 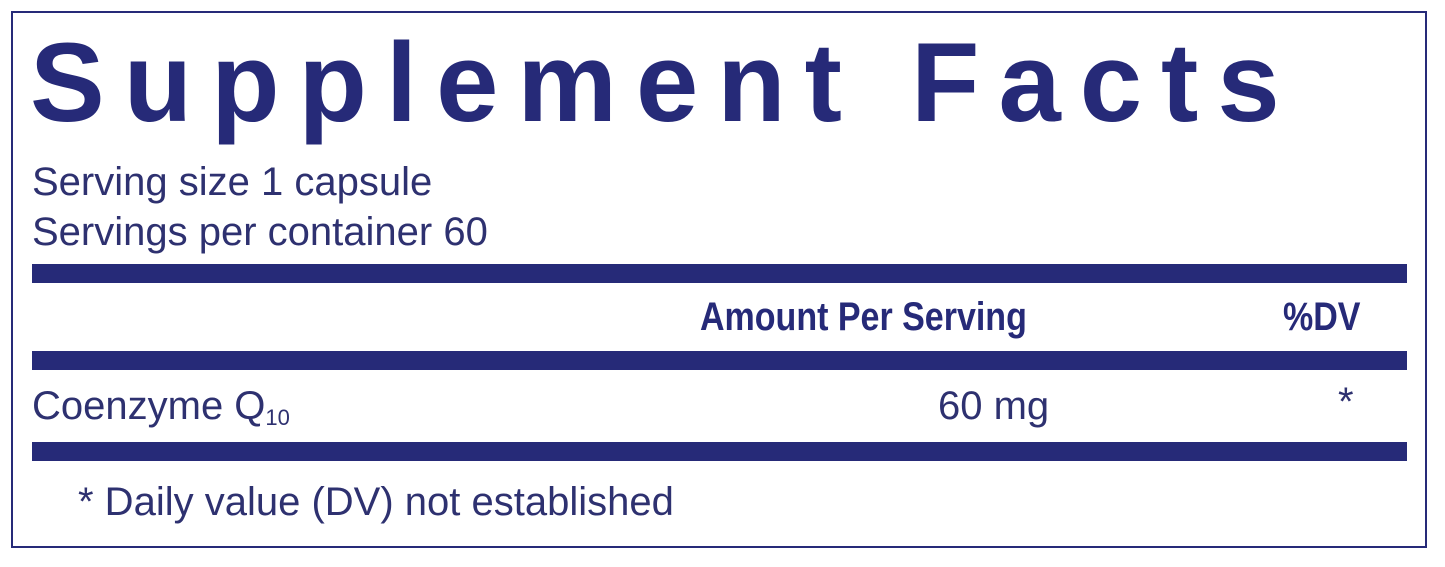 What do you see at coordinates (376, 502) in the screenshot?
I see `footnote: * Daily value (DV) not established` at bounding box center [376, 502].